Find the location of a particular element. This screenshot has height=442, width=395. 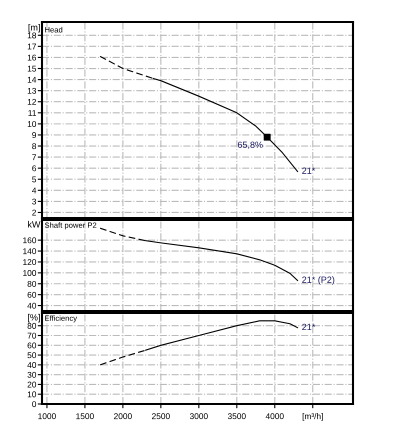

y-tick-label: 16 is located at coordinates (32, 57).